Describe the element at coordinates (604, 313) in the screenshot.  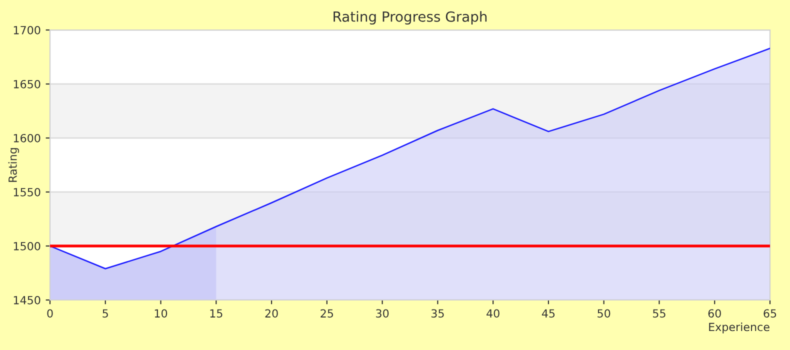
I see `x-tick-label: 50` at that location.